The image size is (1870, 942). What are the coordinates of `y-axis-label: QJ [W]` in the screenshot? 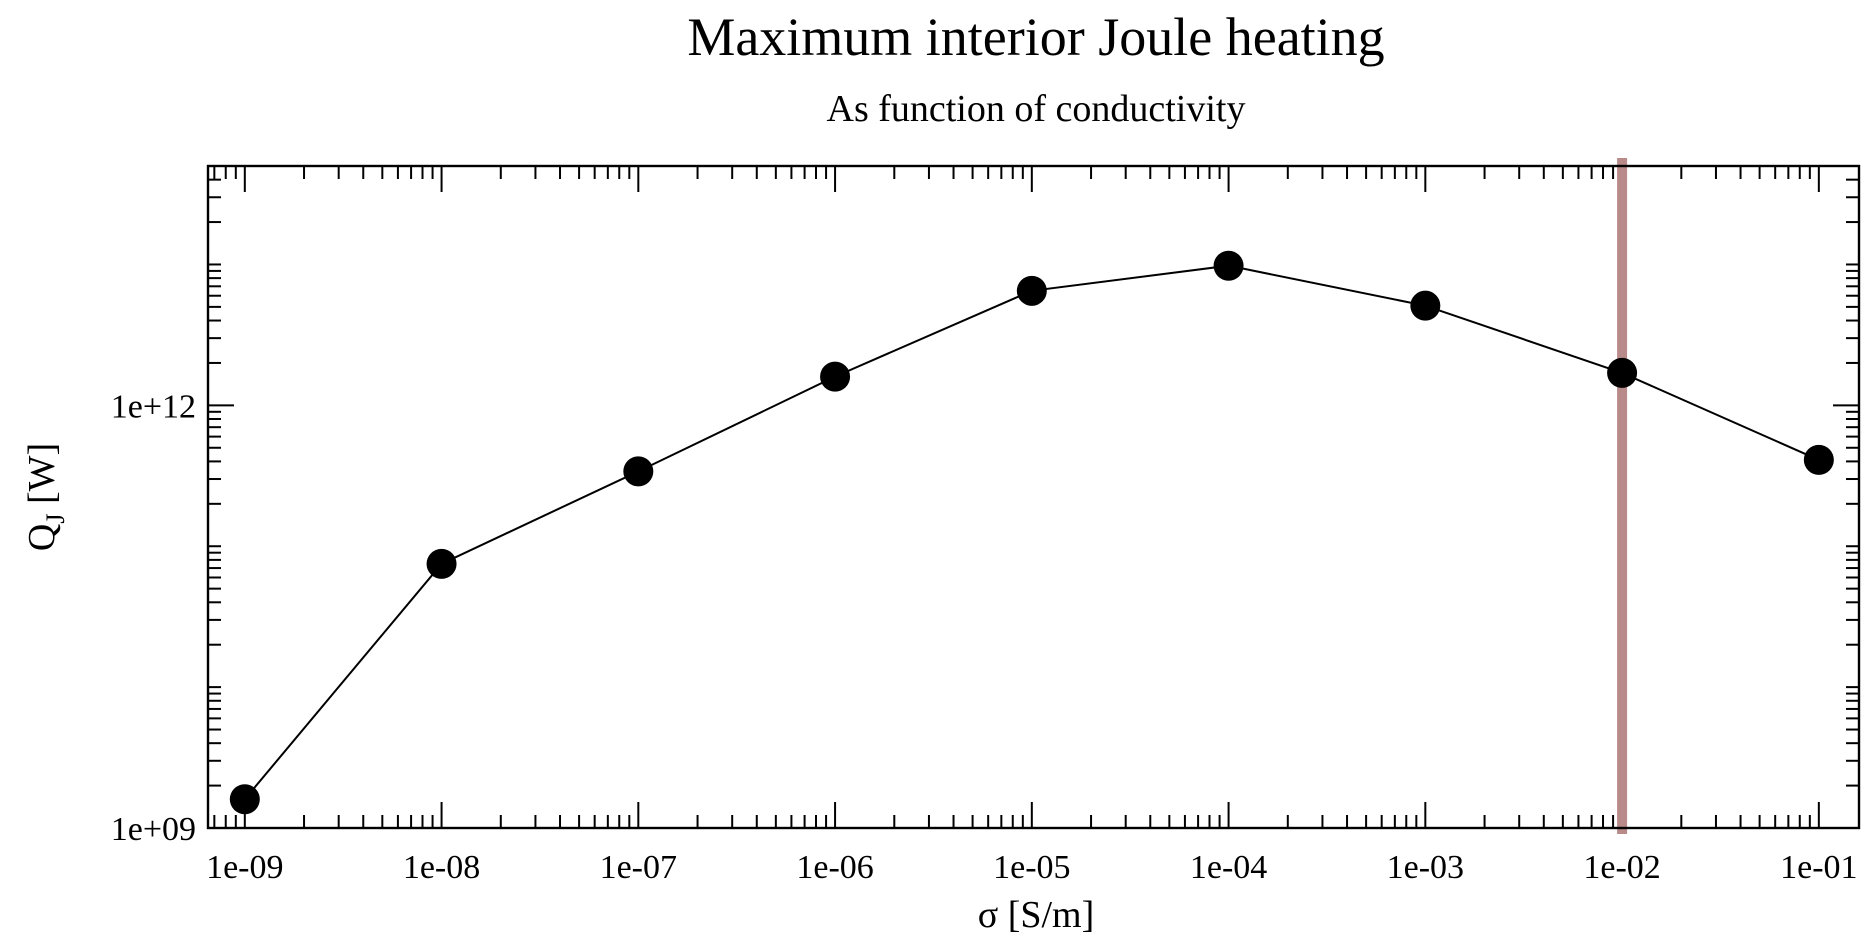 It's located at (45, 497).